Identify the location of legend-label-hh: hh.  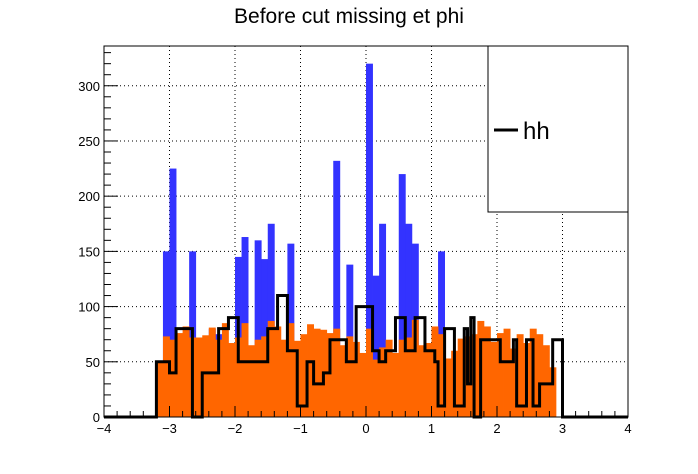
(536, 131).